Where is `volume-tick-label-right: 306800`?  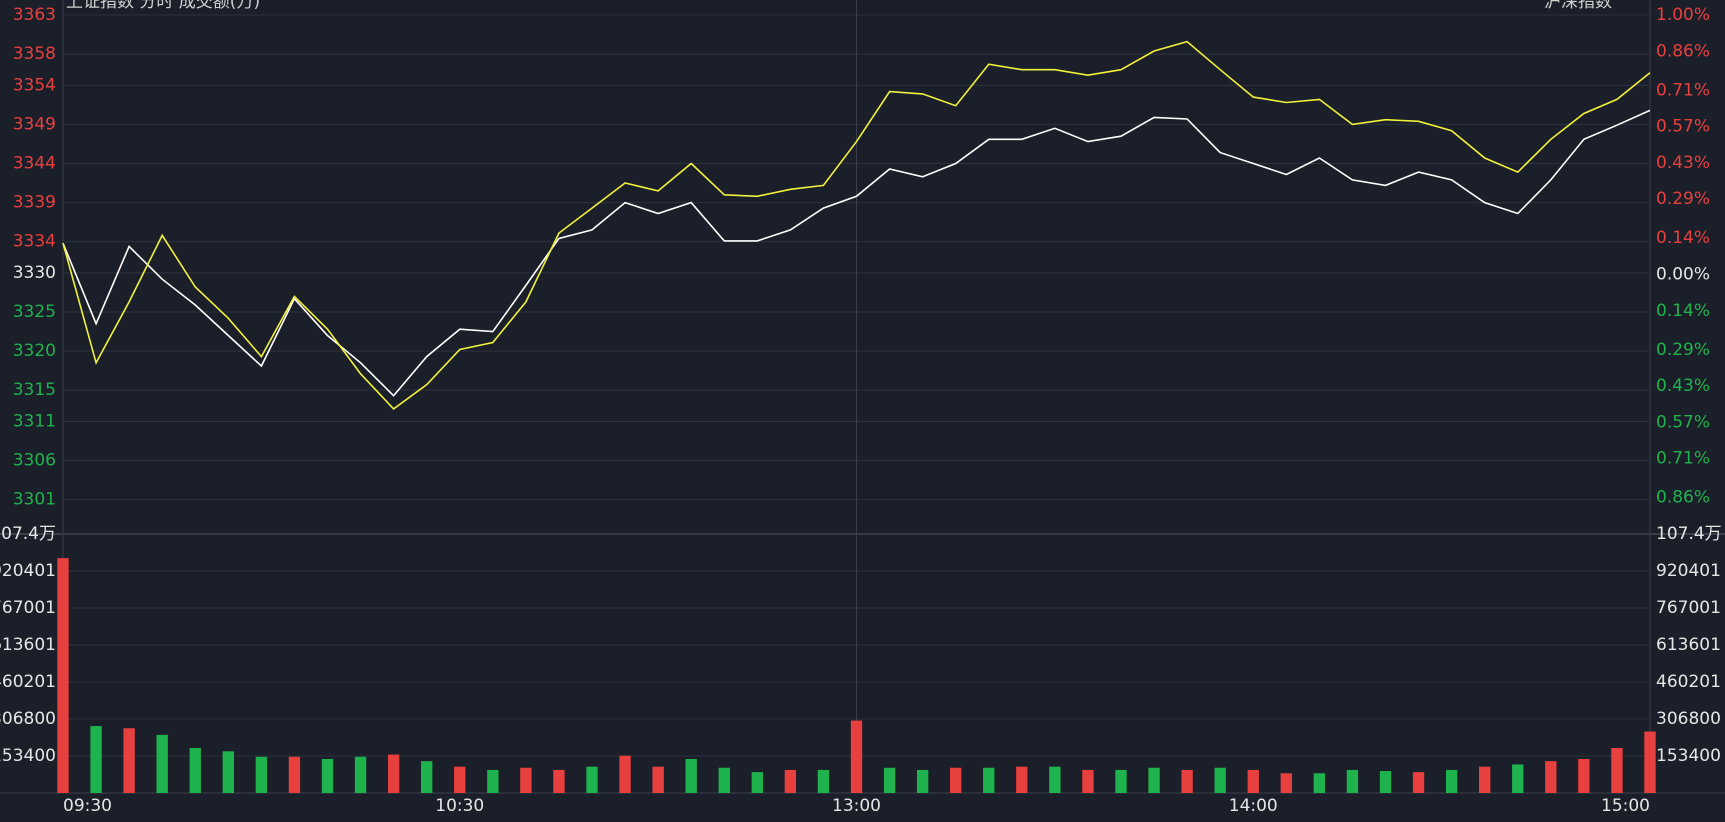
volume-tick-label-right: 306800 is located at coordinates (1688, 719).